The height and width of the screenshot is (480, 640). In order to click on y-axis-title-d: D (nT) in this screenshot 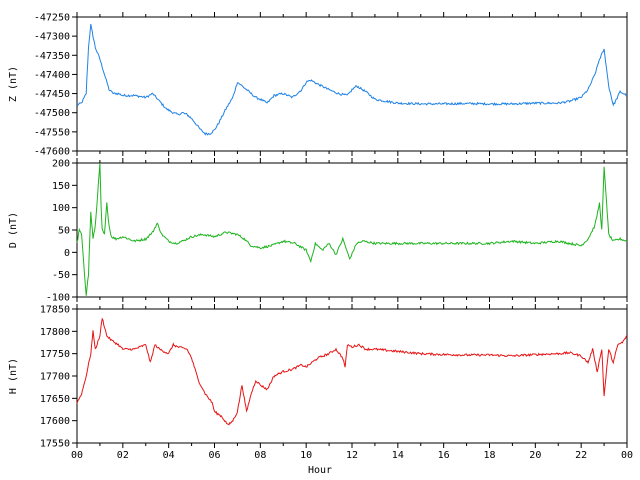, I will do `click(13, 230)`.